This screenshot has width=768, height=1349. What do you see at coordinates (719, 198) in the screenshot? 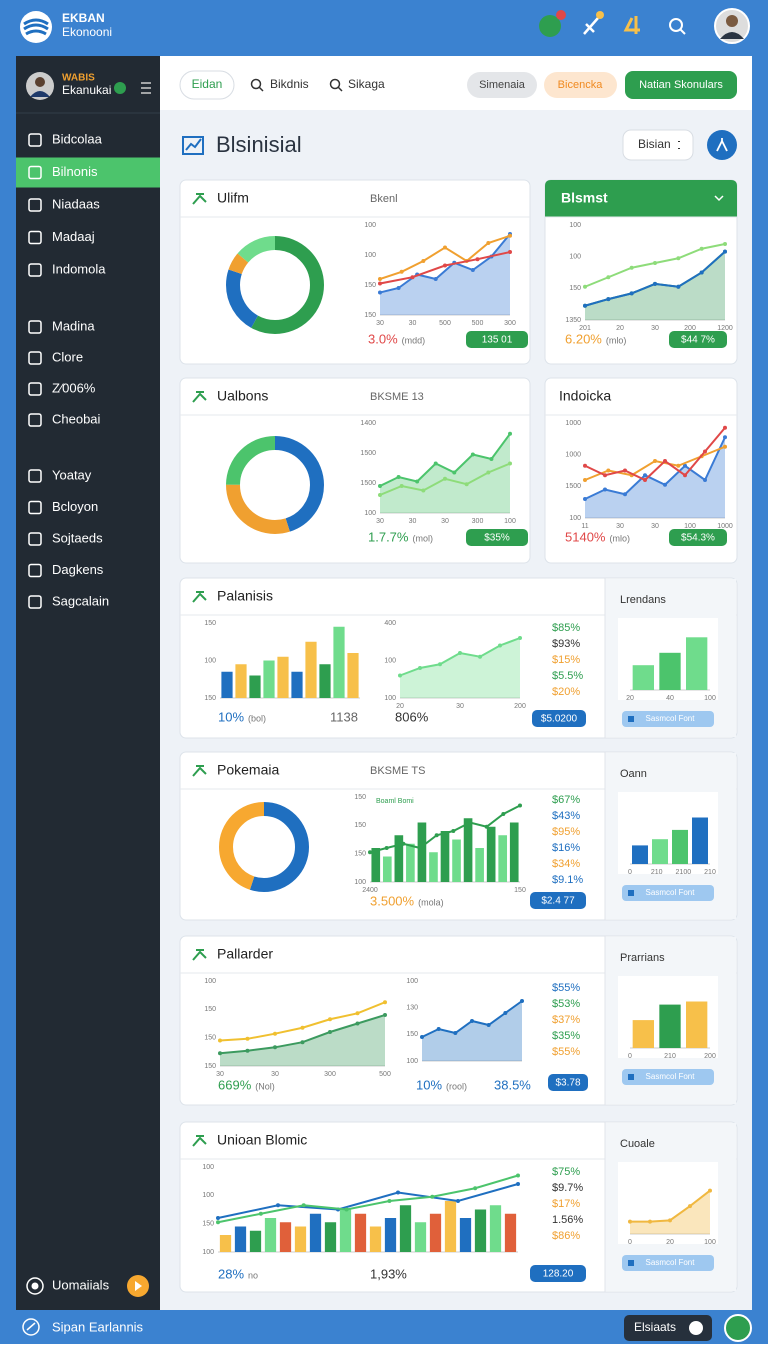
I see `chevron` at bounding box center [719, 198].